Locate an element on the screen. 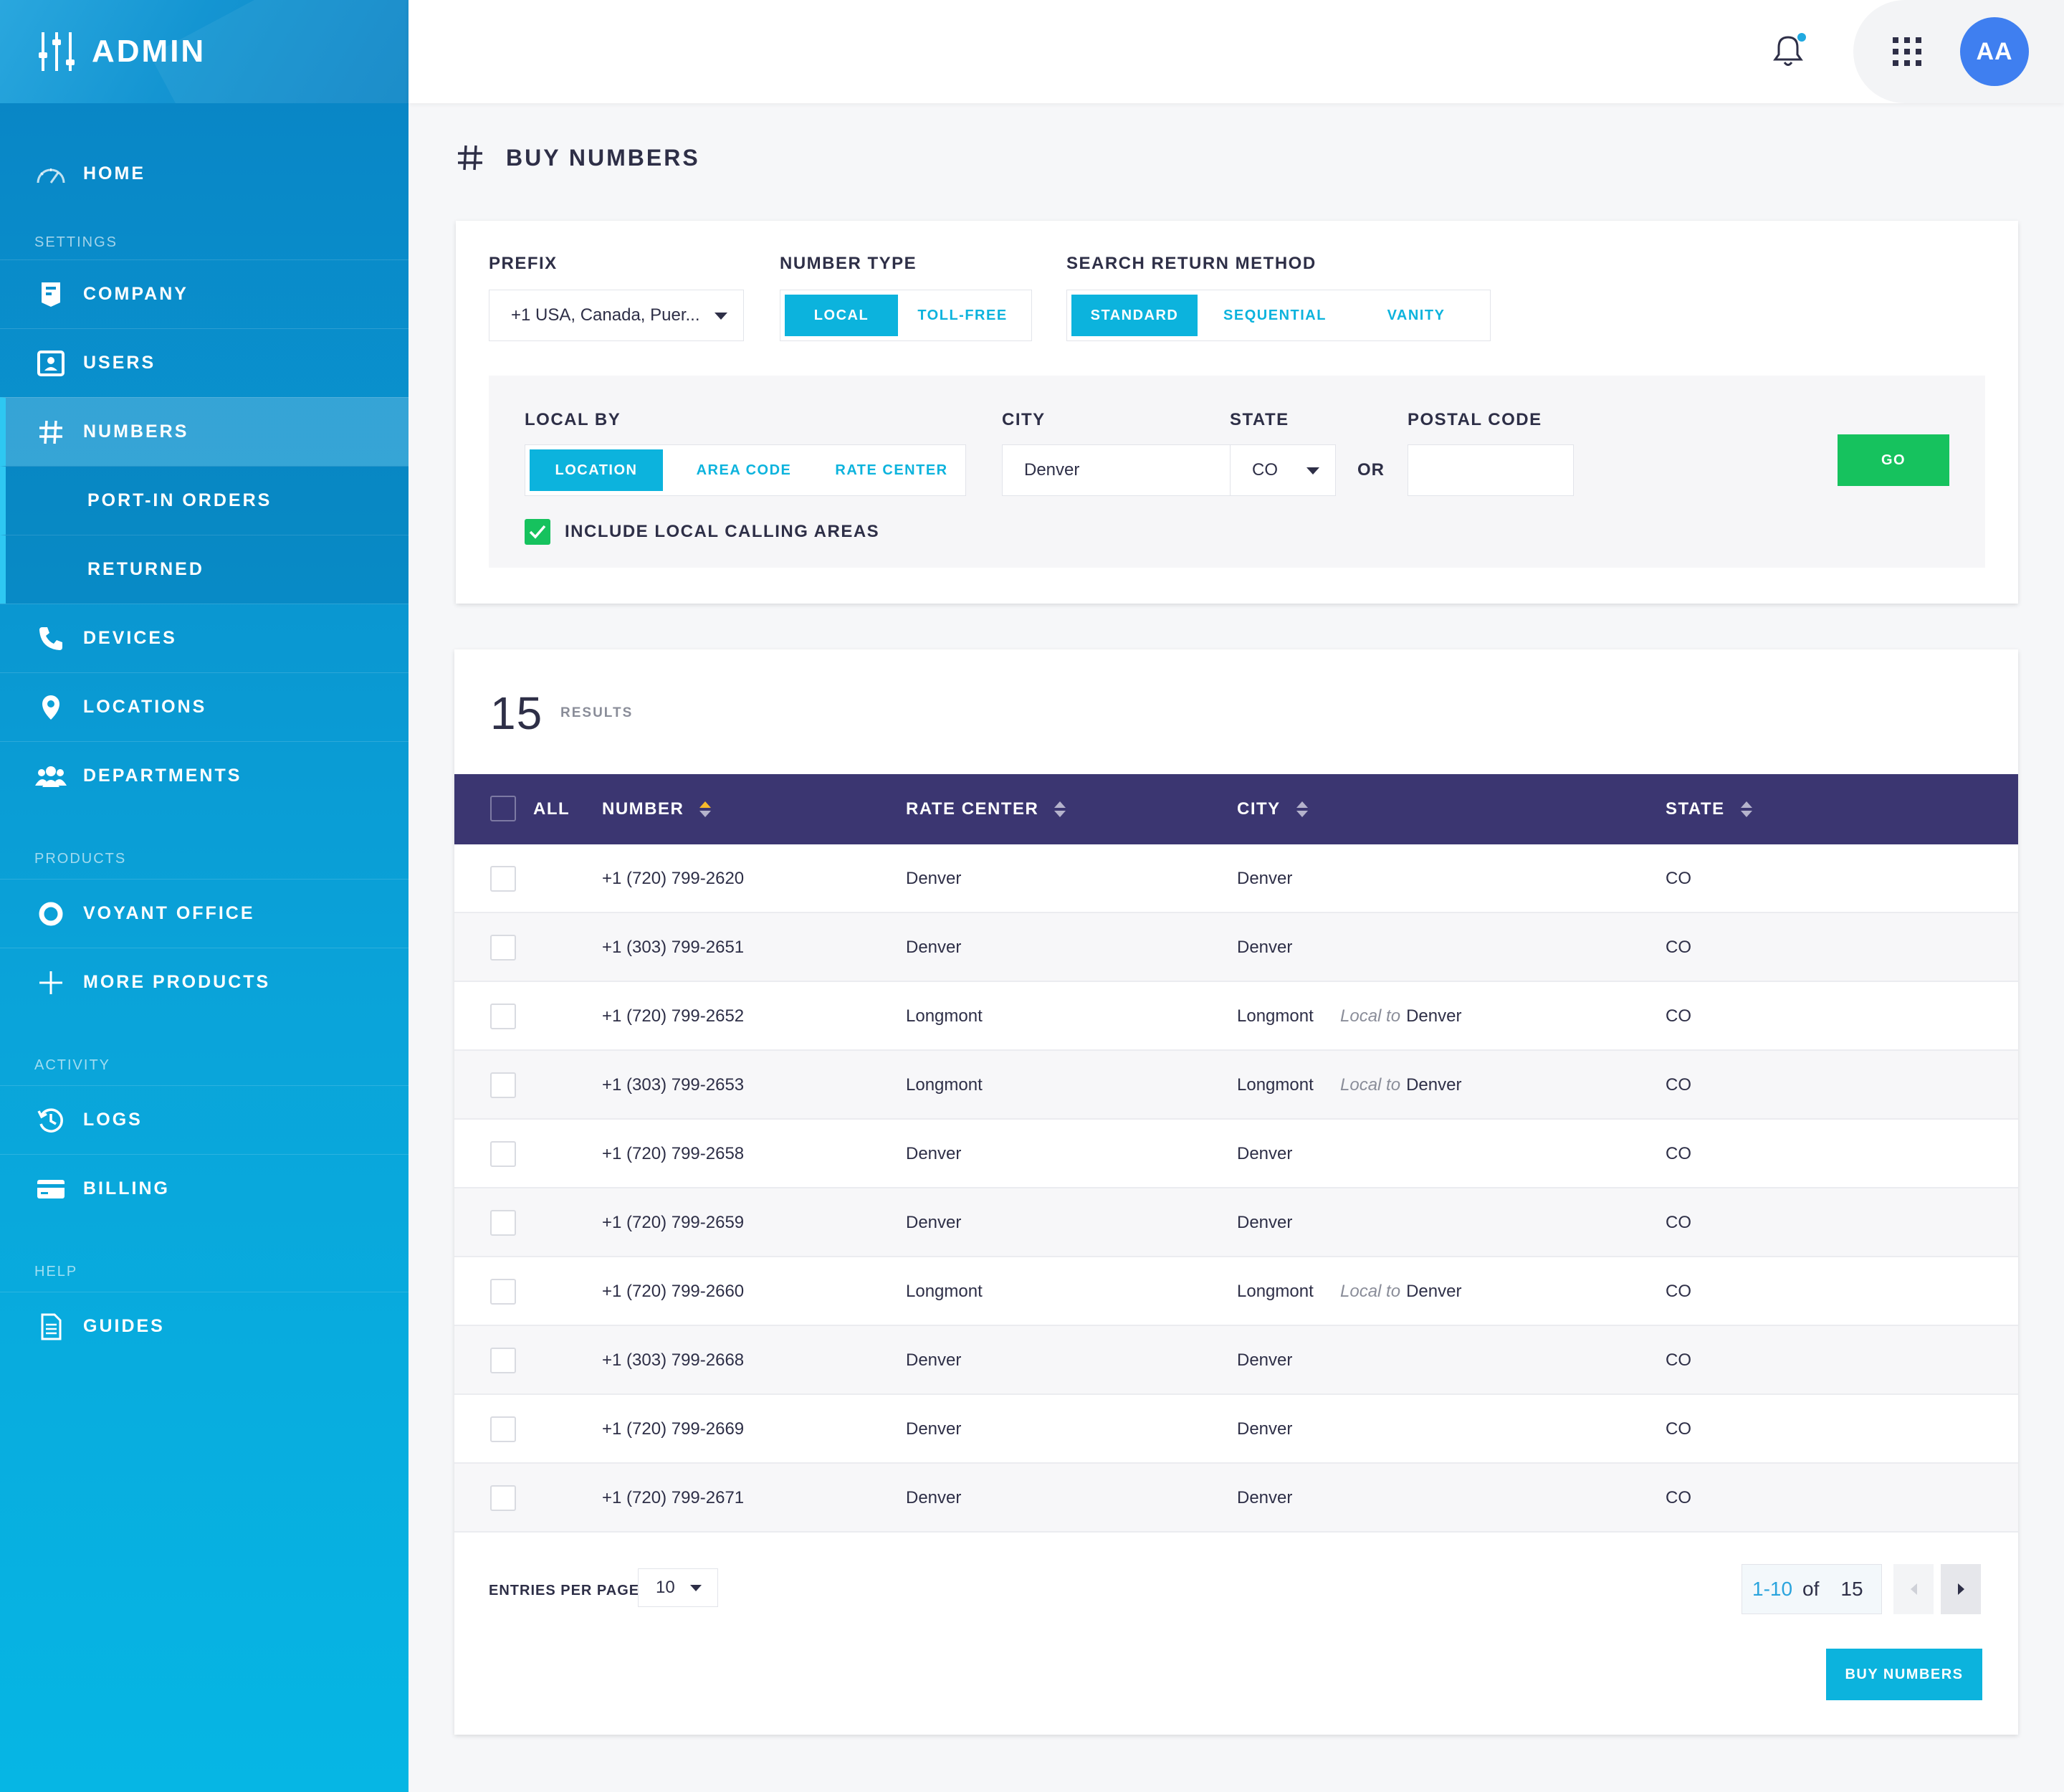  phone-icon is located at coordinates (51, 638).